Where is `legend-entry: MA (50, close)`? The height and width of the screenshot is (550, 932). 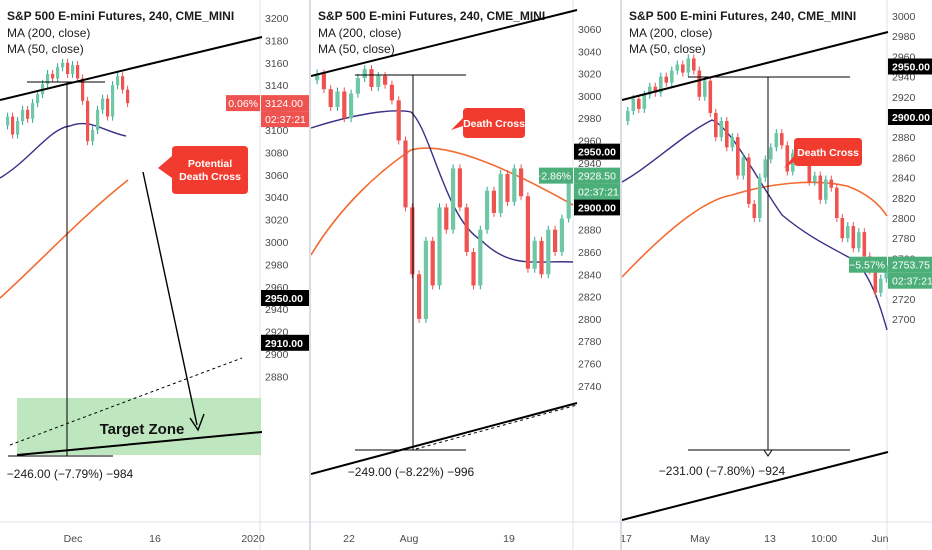
legend-entry: MA (50, close) is located at coordinates (356, 49).